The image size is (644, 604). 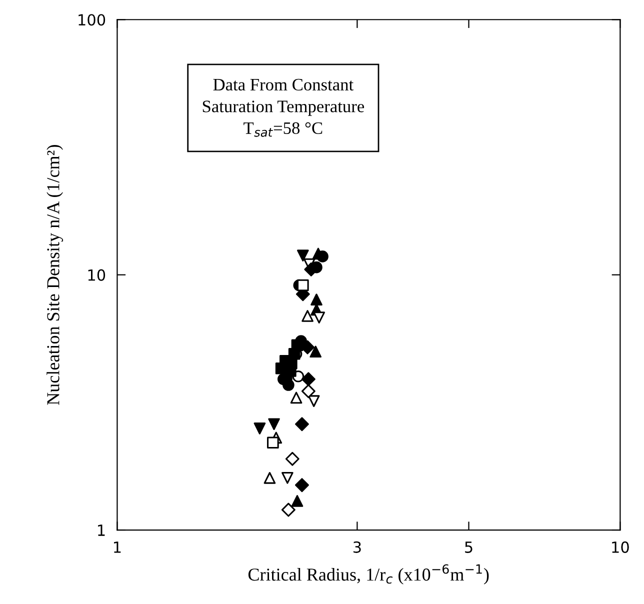 I want to click on y-axis-title: Nucleation Site Density n/A (1/cm²), so click(x=55, y=275).